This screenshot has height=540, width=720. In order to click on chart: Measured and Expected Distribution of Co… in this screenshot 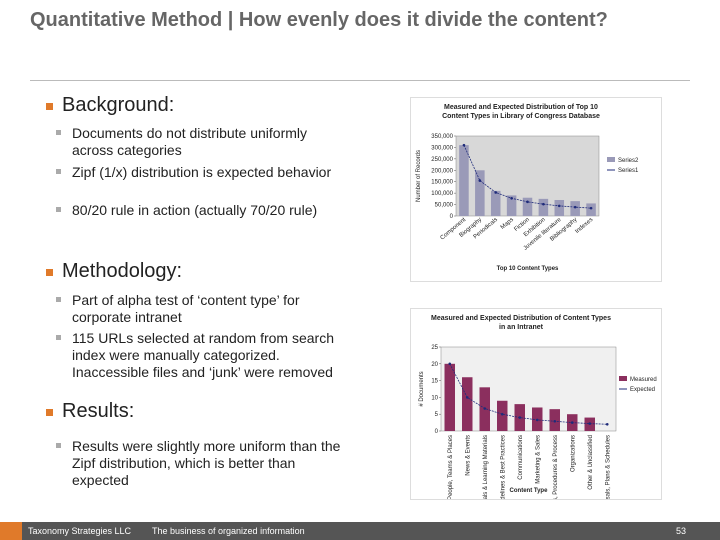, I will do `click(536, 404)`.